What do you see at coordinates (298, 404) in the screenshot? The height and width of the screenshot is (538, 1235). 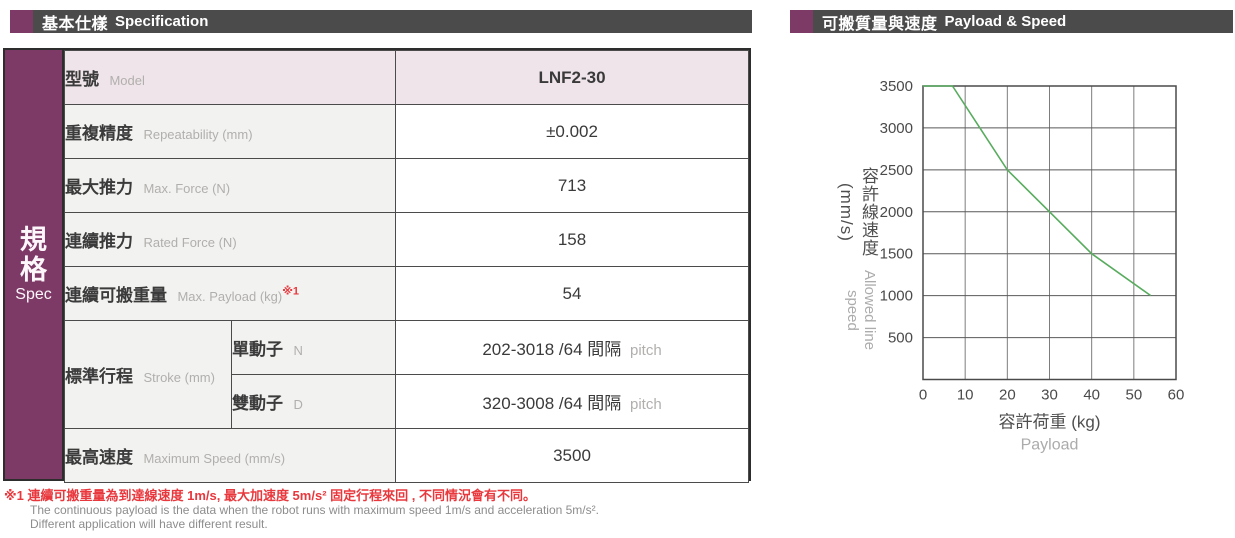 I see `stroke-double-label-en: D` at bounding box center [298, 404].